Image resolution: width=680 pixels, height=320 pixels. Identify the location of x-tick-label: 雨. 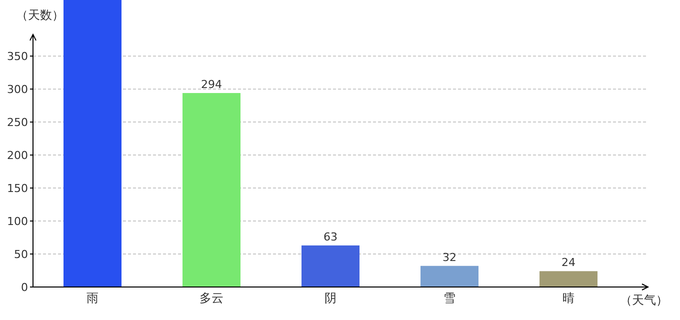
(92, 298).